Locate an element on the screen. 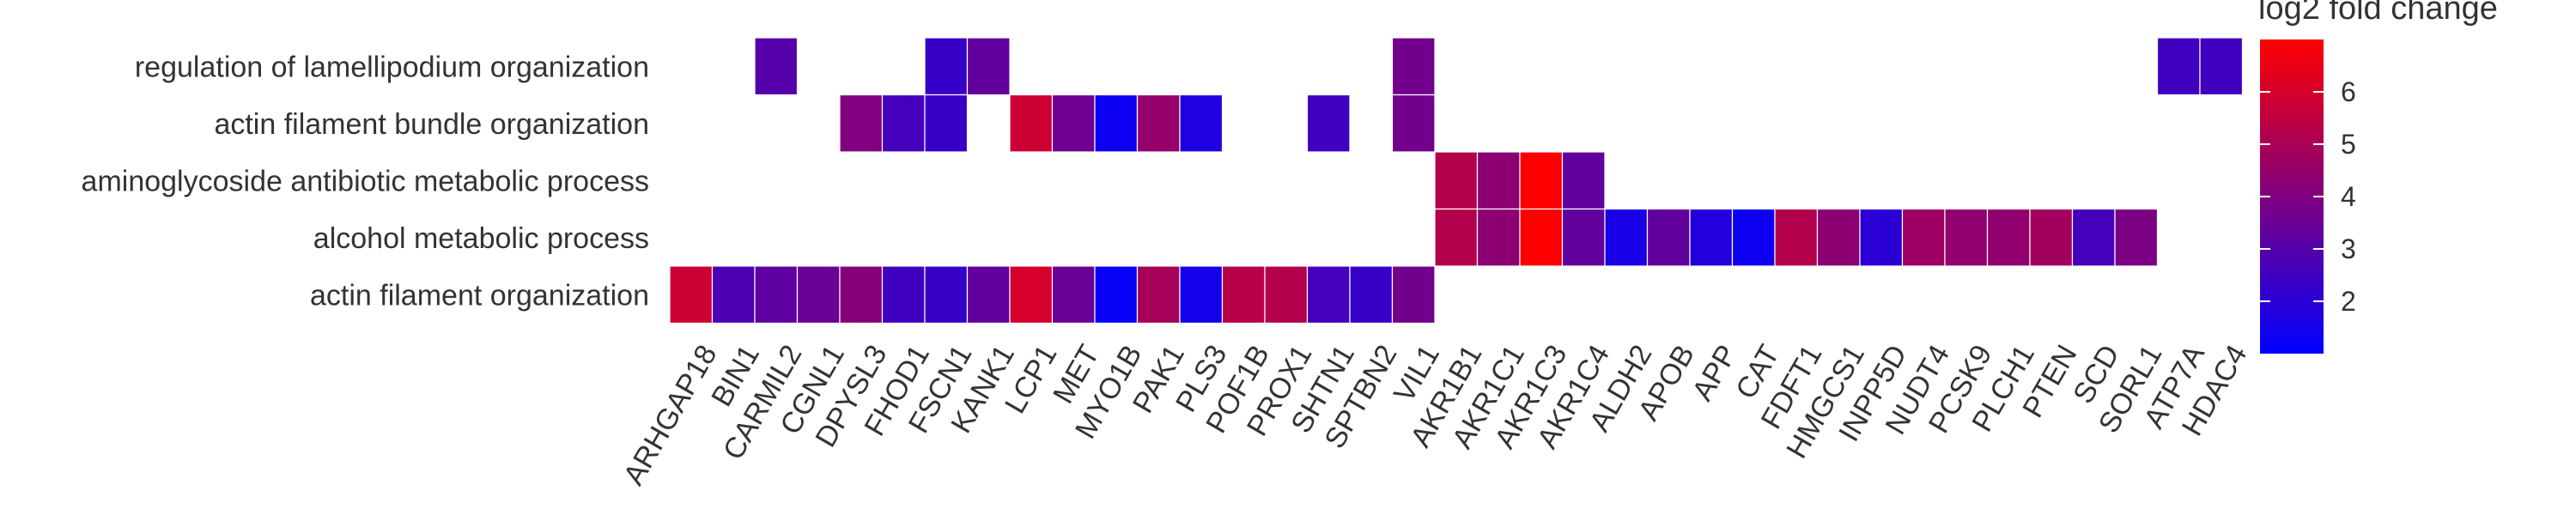 The height and width of the screenshot is (515, 2576). column-label: ARHGAP18 is located at coordinates (671, 415).